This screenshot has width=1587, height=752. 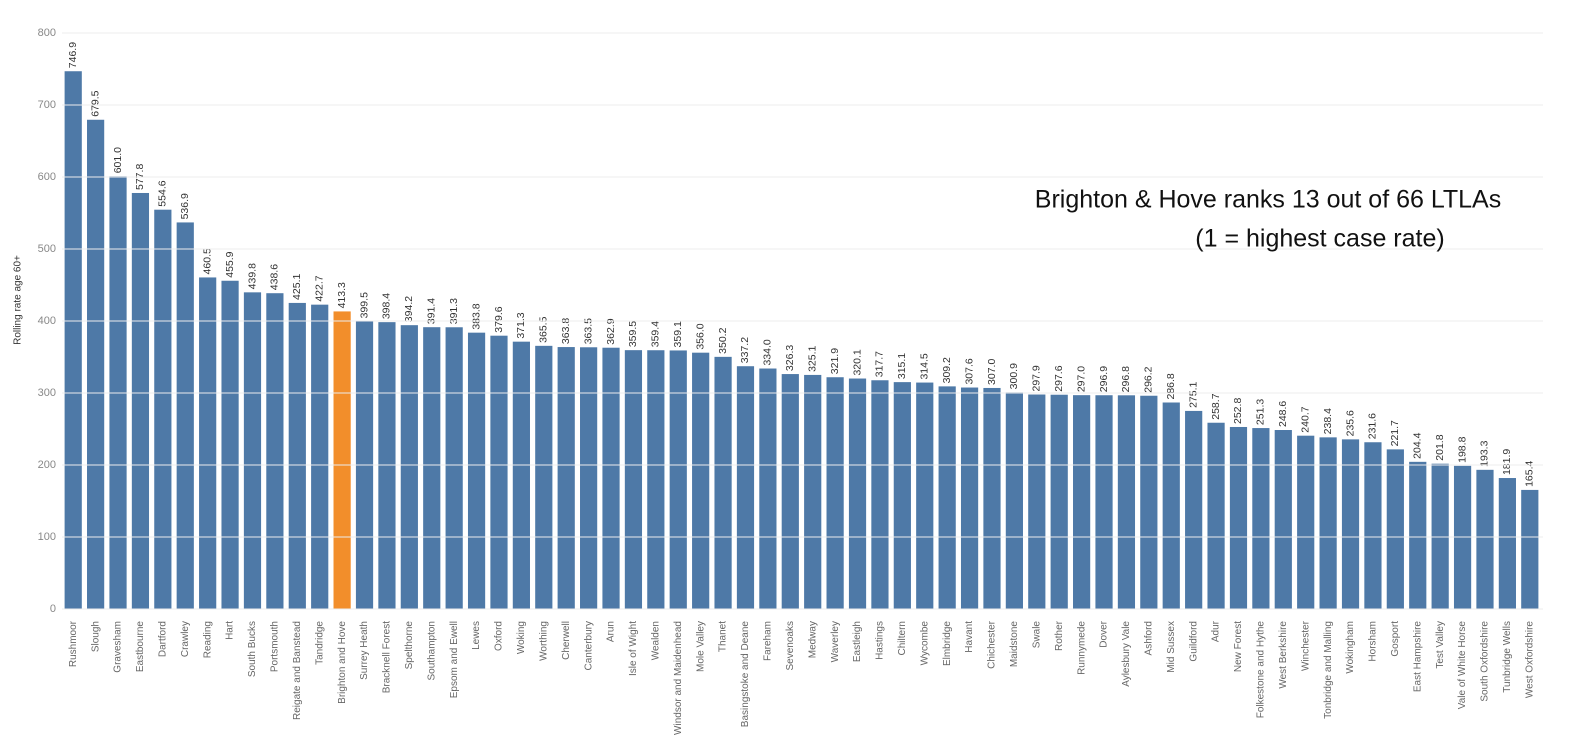 I want to click on x-tick-label: South Bucks, so click(x=252, y=649).